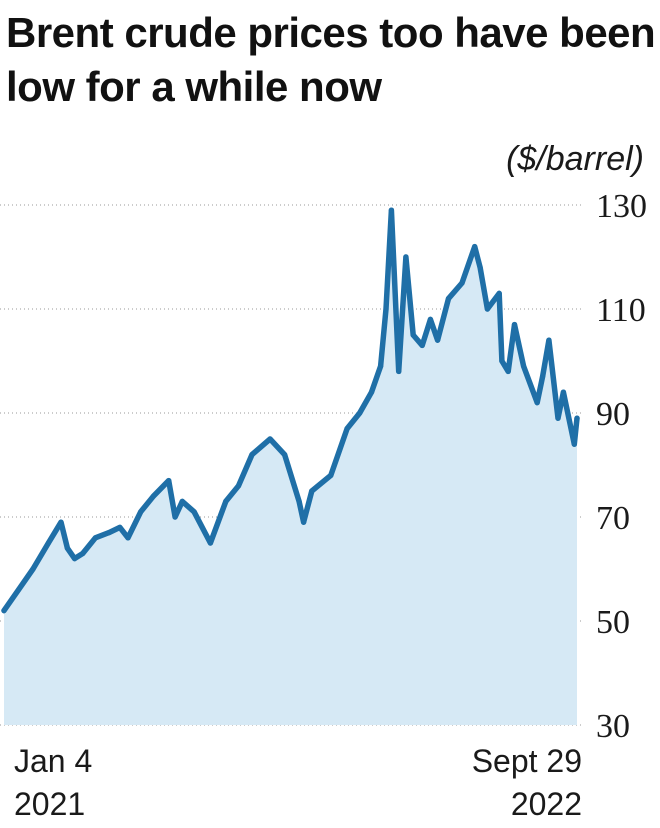  What do you see at coordinates (621, 466) in the screenshot?
I see `y-axis-tick-labels: 130 110 90 70 50 30` at bounding box center [621, 466].